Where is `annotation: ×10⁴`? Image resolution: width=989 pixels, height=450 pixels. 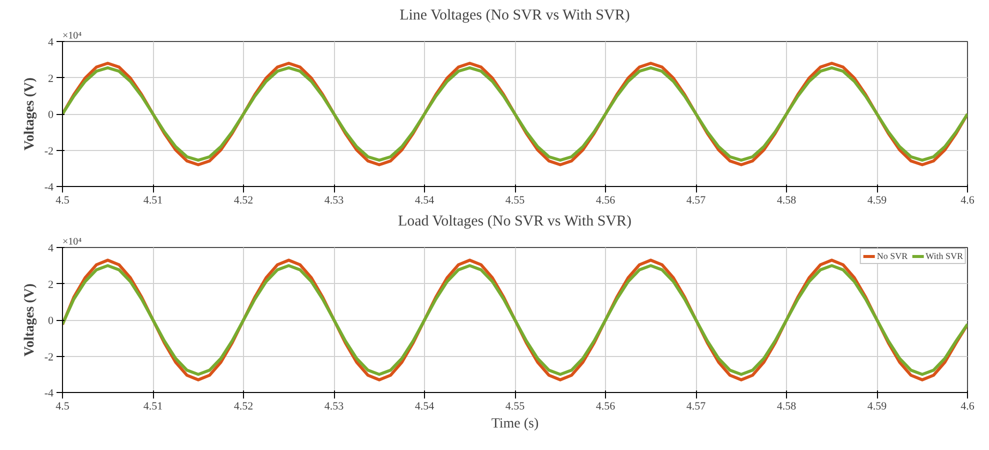 annotation: ×10⁴ is located at coordinates (72, 36).